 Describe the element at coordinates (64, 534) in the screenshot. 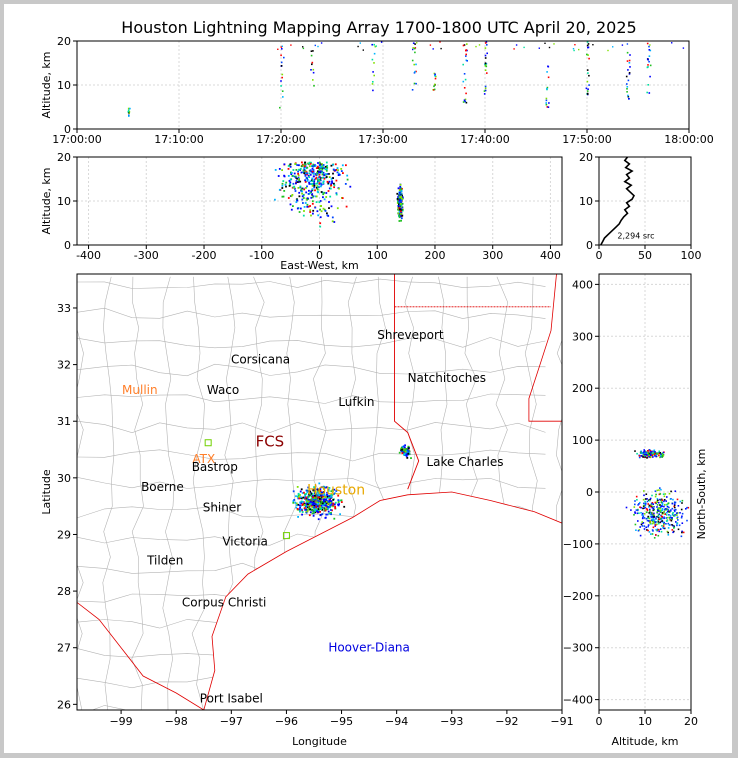

I see `tick-label-latitude: 29` at that location.